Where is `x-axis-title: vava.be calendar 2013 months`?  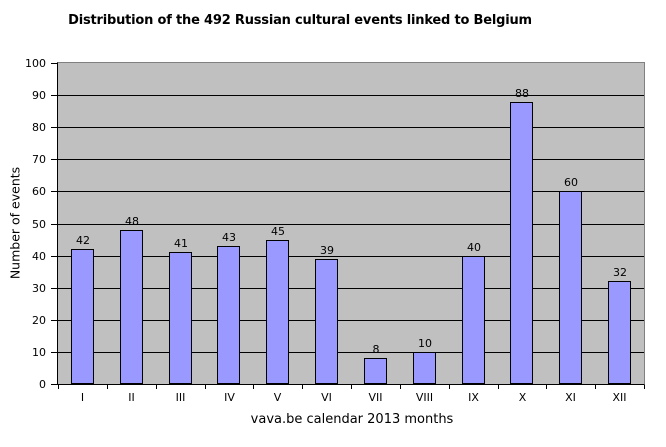 x-axis-title: vava.be calendar 2013 months is located at coordinates (352, 419).